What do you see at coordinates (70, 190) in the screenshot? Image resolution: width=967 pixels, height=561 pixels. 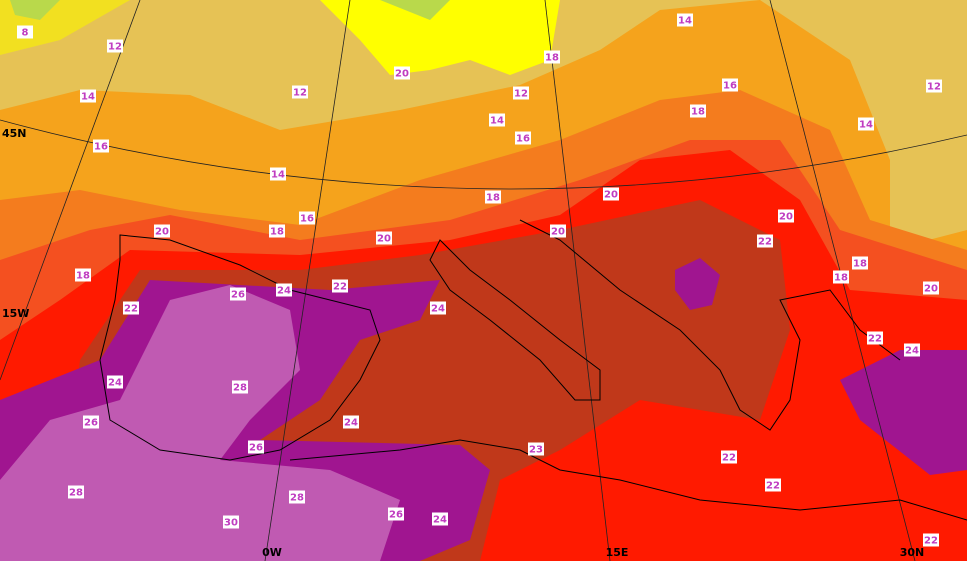 I see `meridian-15w` at bounding box center [70, 190].